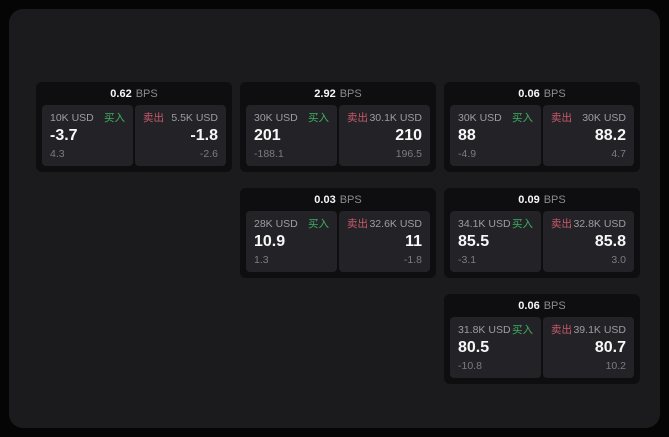 The height and width of the screenshot is (437, 669). I want to click on buy-change: -10.8, so click(470, 366).